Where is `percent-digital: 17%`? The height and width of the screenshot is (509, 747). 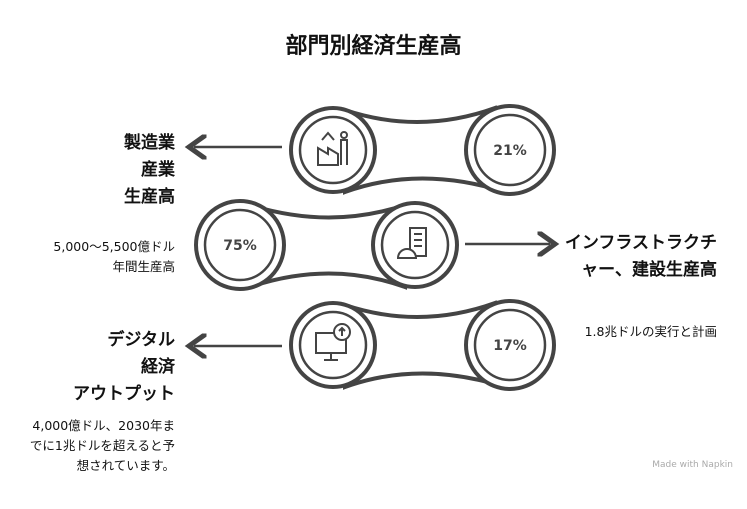
percent-digital: 17% is located at coordinates (510, 346).